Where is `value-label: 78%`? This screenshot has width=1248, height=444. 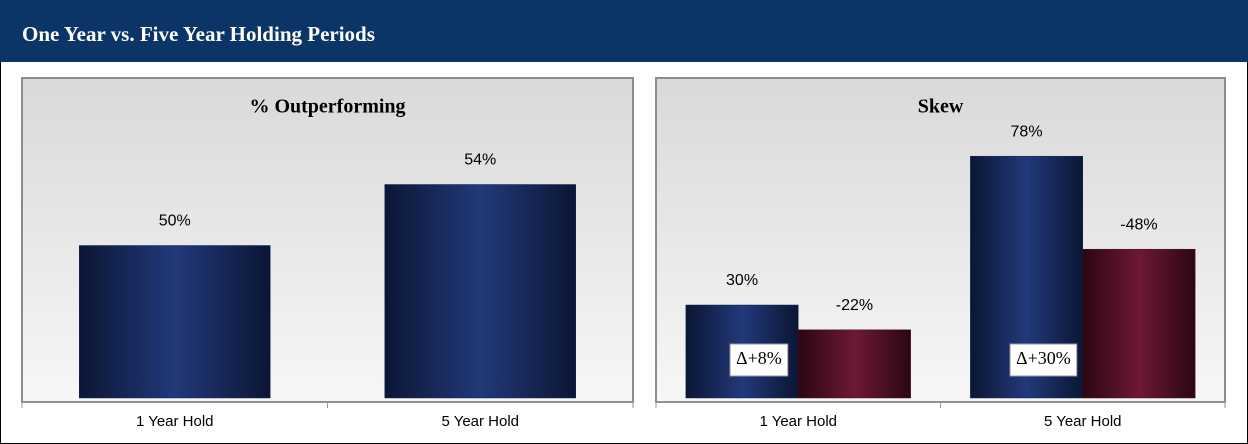 value-label: 78% is located at coordinates (1027, 131).